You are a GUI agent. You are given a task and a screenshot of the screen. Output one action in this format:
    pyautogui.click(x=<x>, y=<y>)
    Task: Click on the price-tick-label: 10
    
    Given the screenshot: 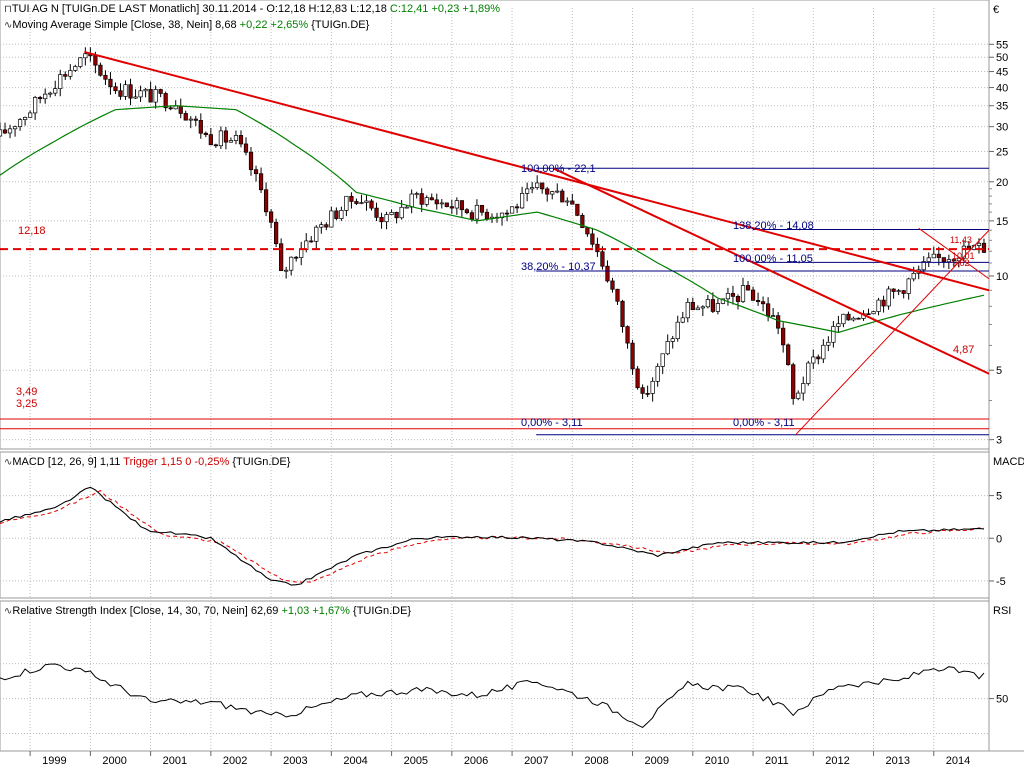 What is the action you would take?
    pyautogui.click(x=1002, y=277)
    